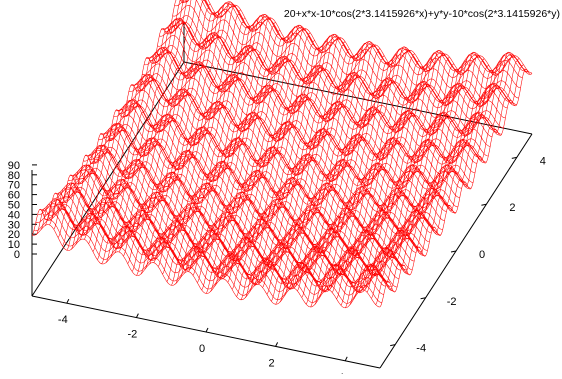  What do you see at coordinates (14, 166) in the screenshot?
I see `z-tick-label: 90` at bounding box center [14, 166].